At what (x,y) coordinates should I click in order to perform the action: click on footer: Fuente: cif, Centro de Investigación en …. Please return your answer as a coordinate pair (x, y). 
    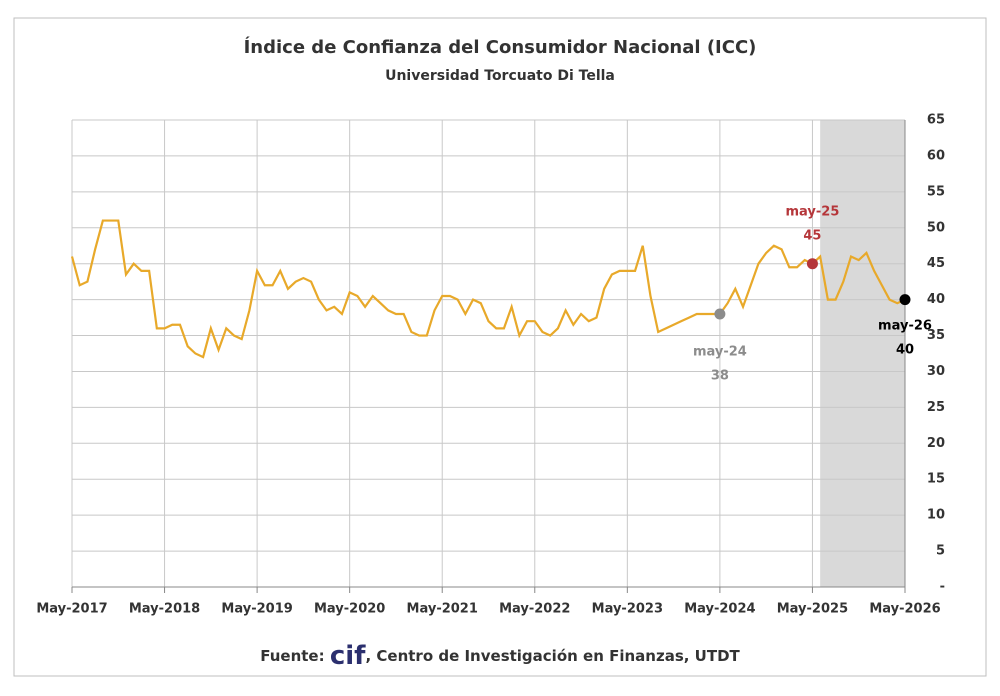
    Looking at the image, I should click on (500, 656).